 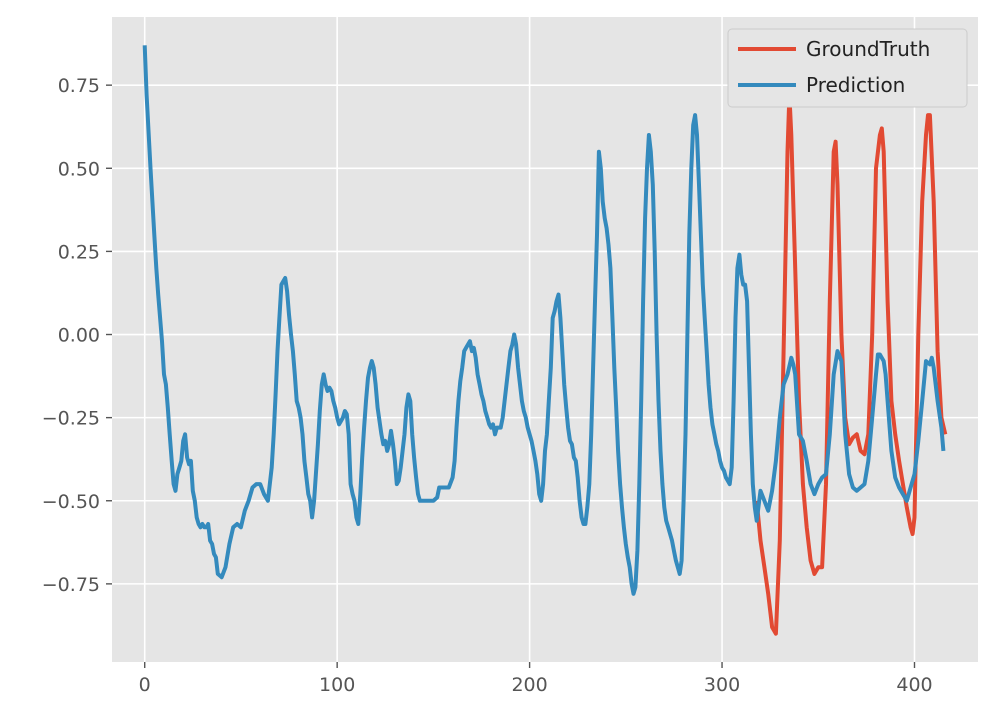 What do you see at coordinates (529, 685) in the screenshot?
I see `x-tick-label: 200` at bounding box center [529, 685].